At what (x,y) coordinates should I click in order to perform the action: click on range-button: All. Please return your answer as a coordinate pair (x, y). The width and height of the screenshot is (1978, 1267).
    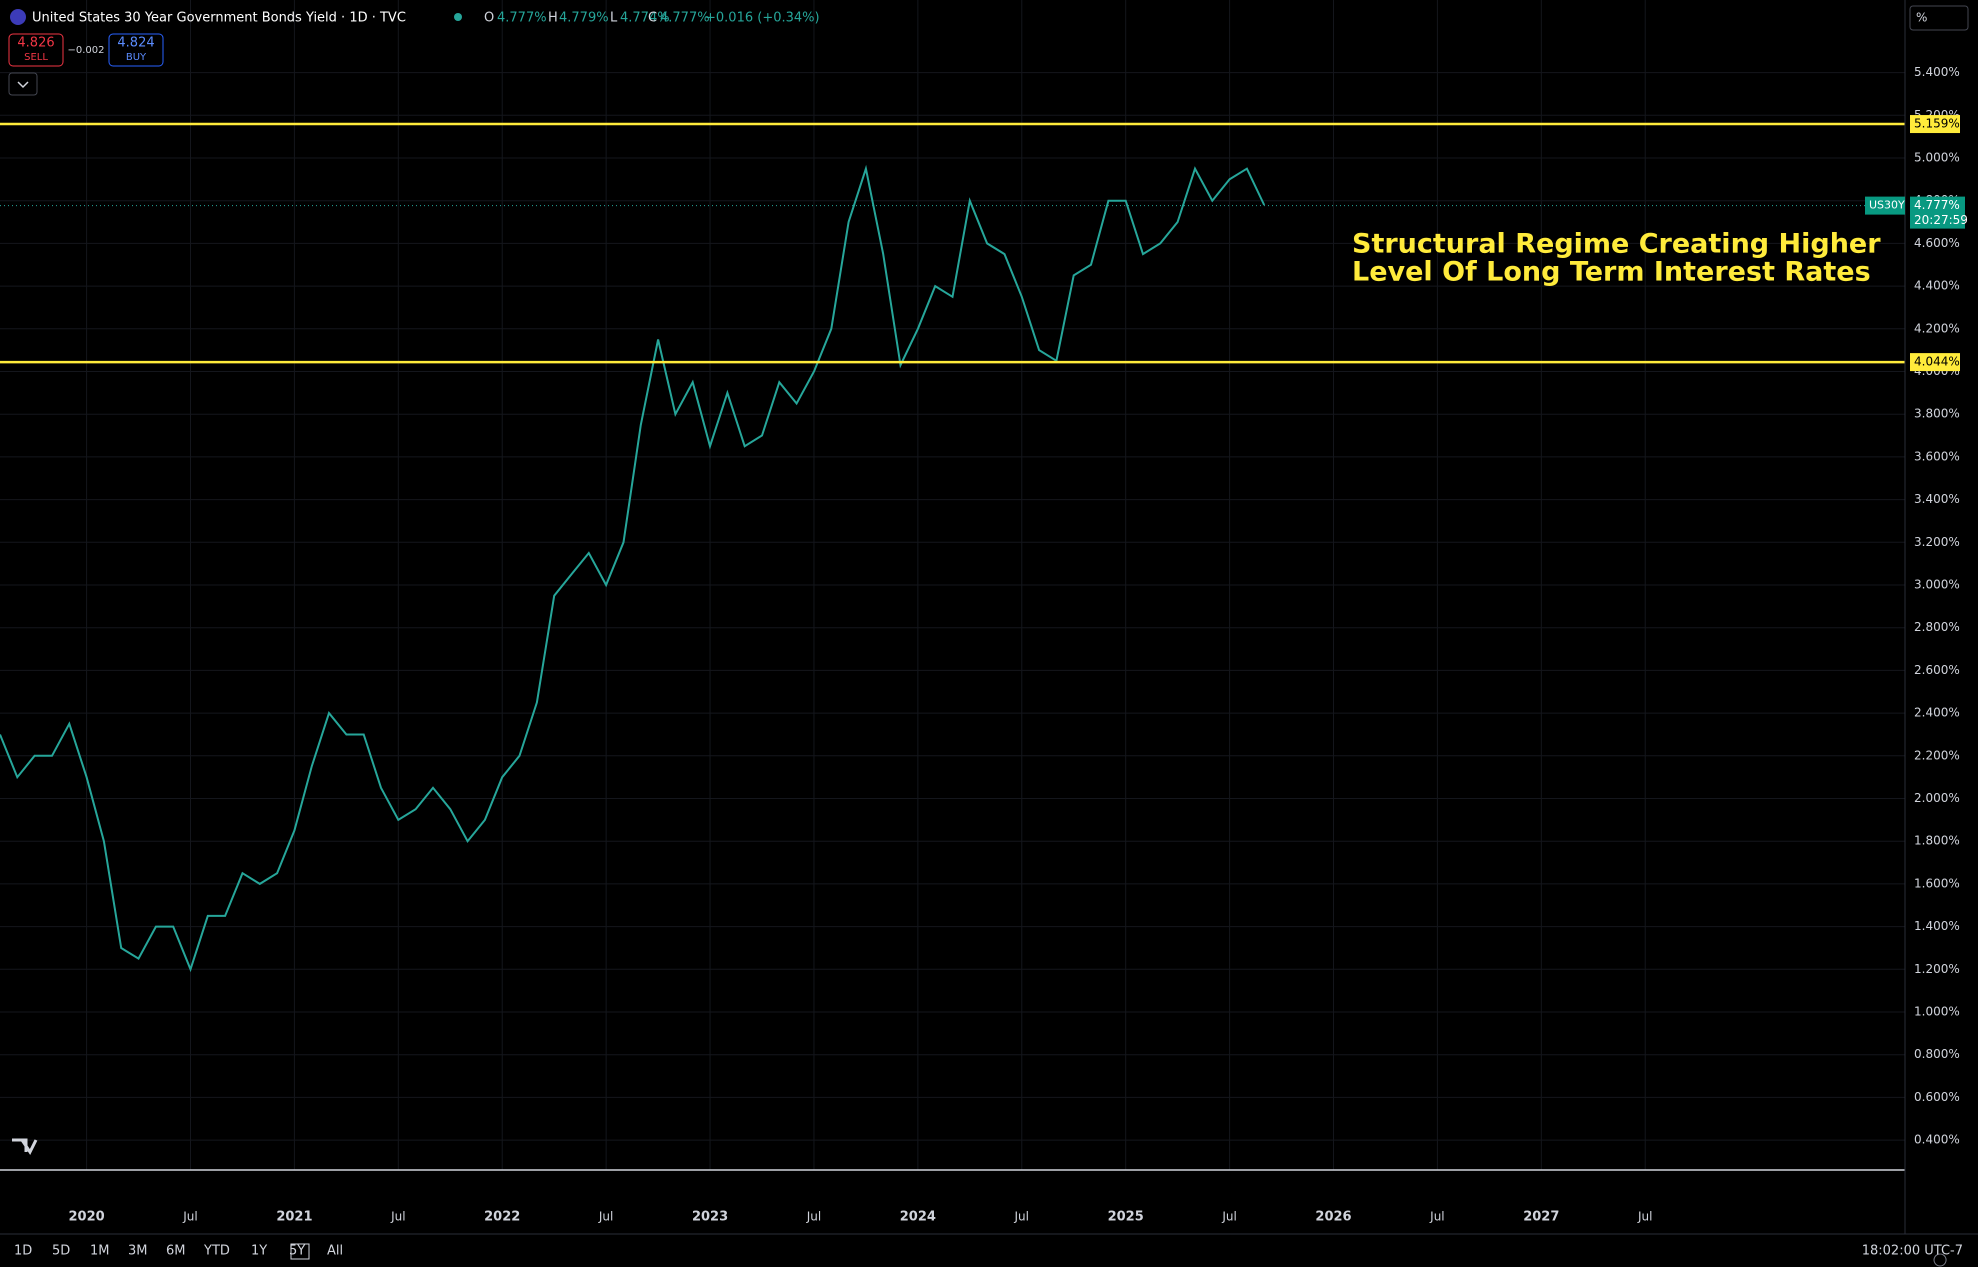
    Looking at the image, I should click on (335, 1251).